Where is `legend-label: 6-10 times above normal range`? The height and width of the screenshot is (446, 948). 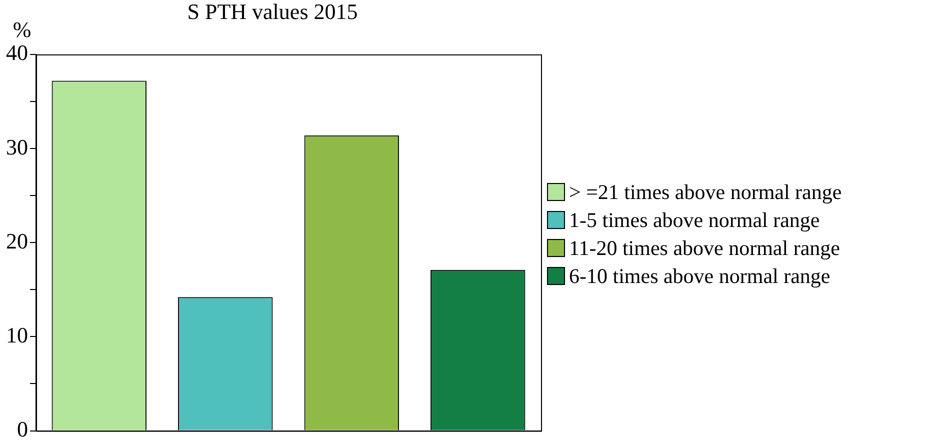
legend-label: 6-10 times above normal range is located at coordinates (699, 276).